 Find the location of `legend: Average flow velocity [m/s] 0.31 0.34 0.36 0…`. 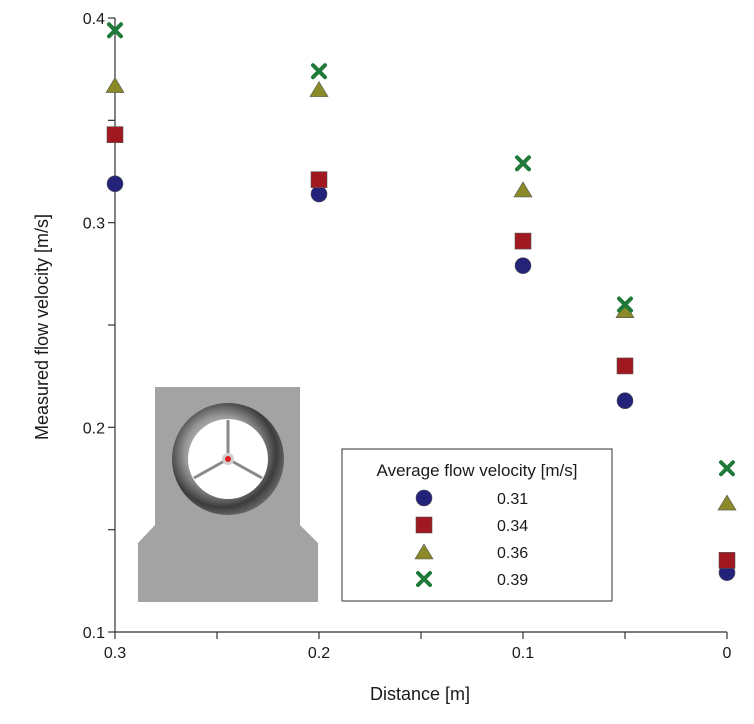

legend: Average flow velocity [m/s] 0.31 0.34 0.36 0… is located at coordinates (477, 525).